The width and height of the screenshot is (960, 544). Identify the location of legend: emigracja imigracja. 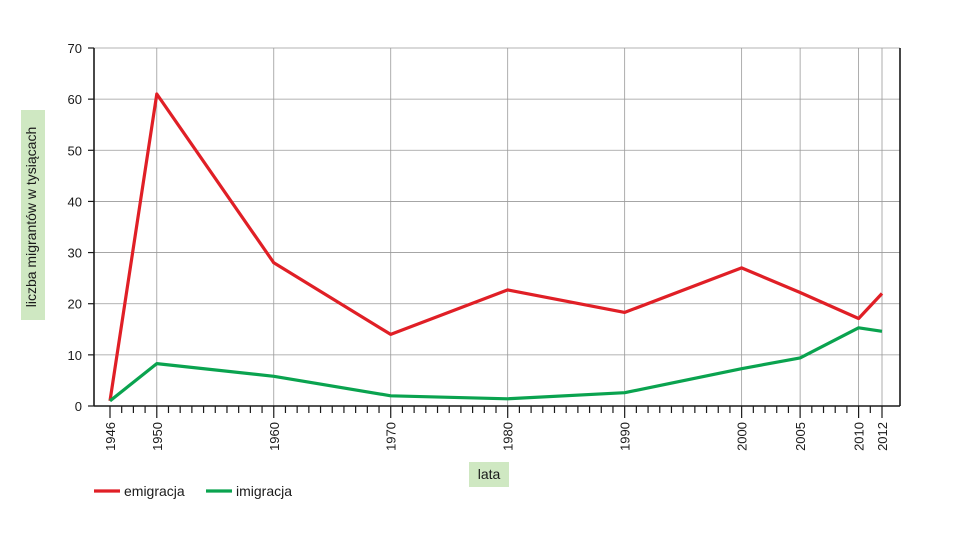
(193, 491).